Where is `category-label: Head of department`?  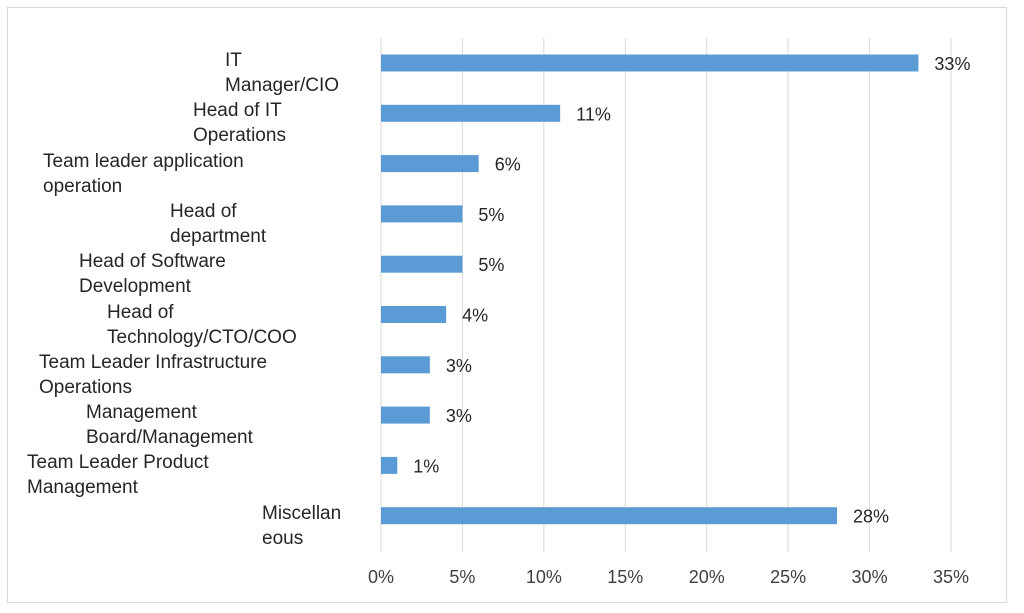
category-label: Head of department is located at coordinates (218, 223).